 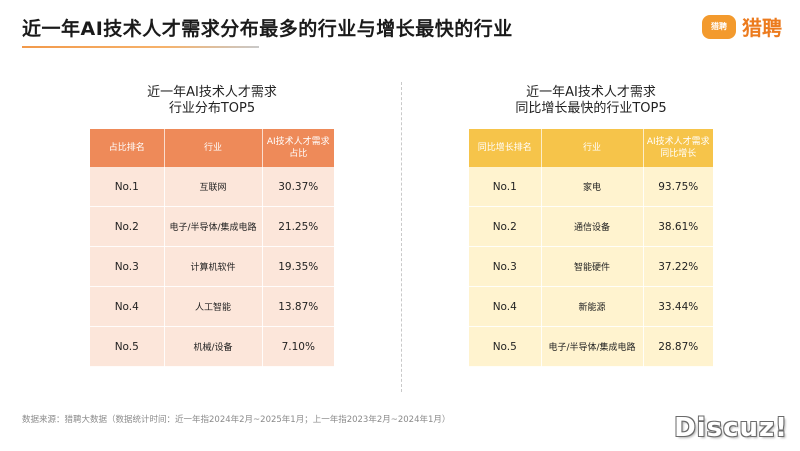 I want to click on table-row: No.5 电子/半导体/集成电路 28.87%, so click(x=591, y=346).